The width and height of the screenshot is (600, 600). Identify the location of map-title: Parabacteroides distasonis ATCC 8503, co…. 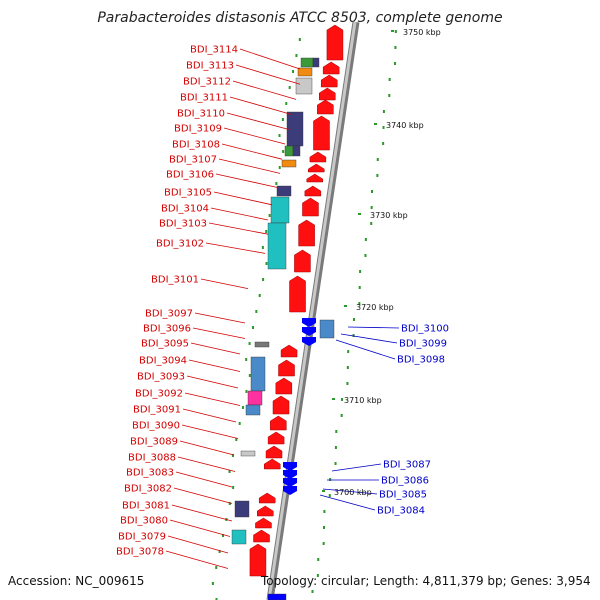
(300, 18).